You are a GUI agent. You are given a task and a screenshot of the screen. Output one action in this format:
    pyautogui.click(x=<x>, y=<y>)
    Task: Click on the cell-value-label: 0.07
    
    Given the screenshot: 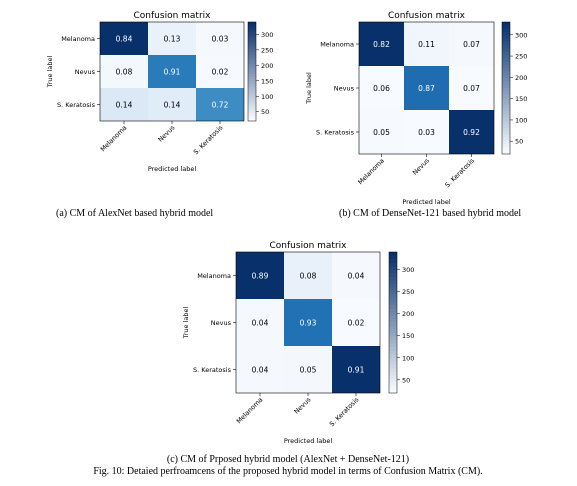 What is the action you would take?
    pyautogui.click(x=471, y=88)
    